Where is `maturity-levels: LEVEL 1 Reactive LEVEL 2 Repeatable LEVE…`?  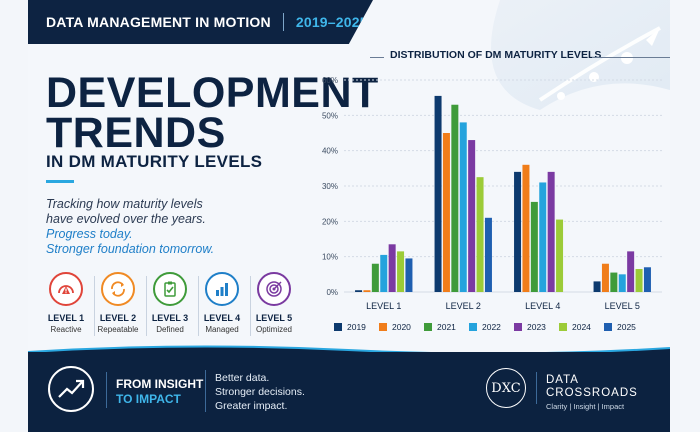
maturity-levels: LEVEL 1 Reactive LEVEL 2 Repeatable LEVE… is located at coordinates (171, 307).